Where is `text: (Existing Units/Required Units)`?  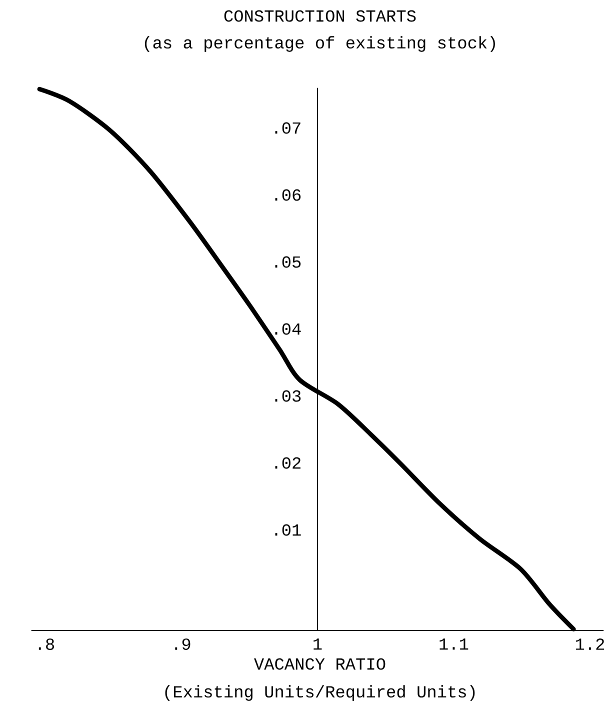
text: (Existing Units/Required Units) is located at coordinates (320, 693).